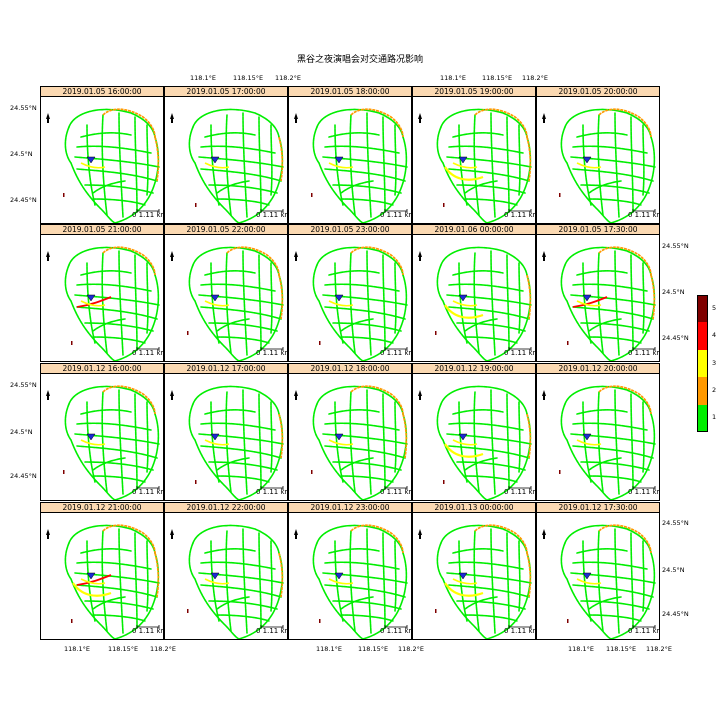  I want to click on map-panel: 2019.01.05 17:00:00 0 1.11 km, so click(226, 155).